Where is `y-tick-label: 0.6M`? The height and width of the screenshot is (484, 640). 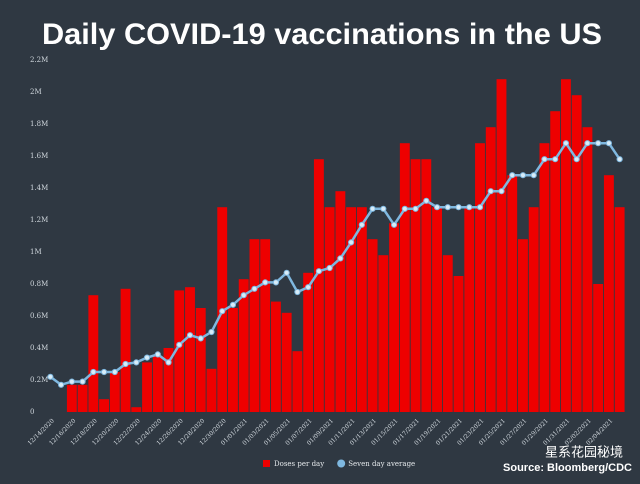 y-tick-label: 0.6M is located at coordinates (39, 316).